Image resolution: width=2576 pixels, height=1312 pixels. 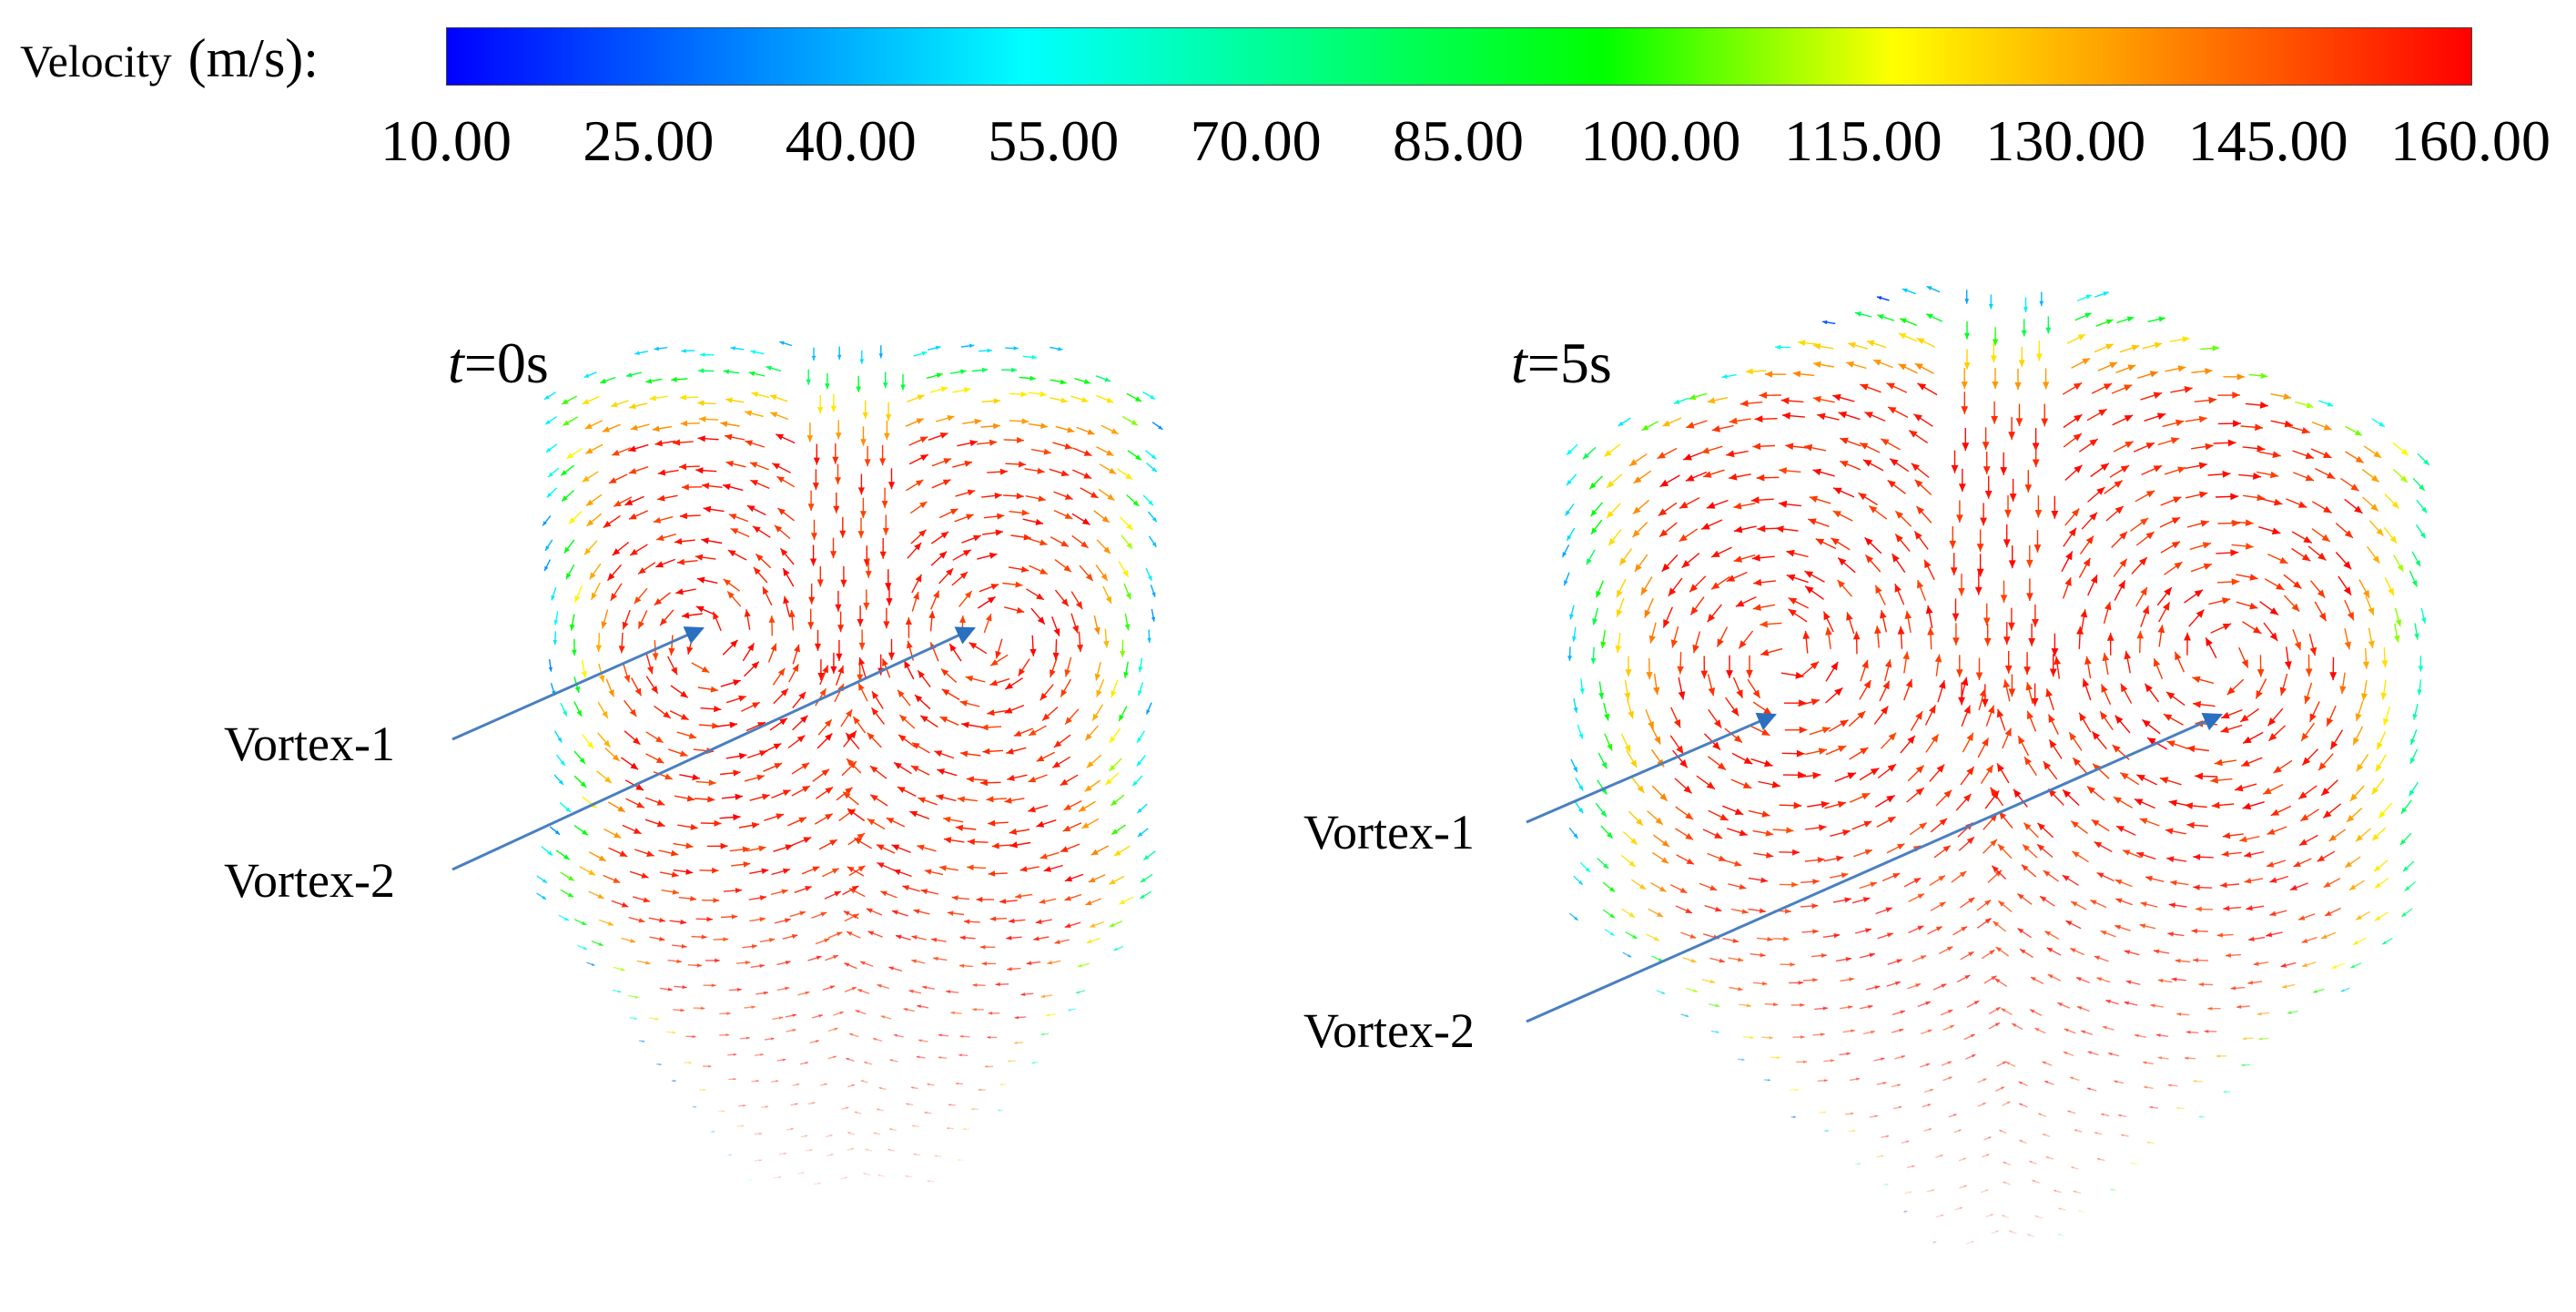 I want to click on colorbar-tick-label: 70.00, so click(x=1256, y=140).